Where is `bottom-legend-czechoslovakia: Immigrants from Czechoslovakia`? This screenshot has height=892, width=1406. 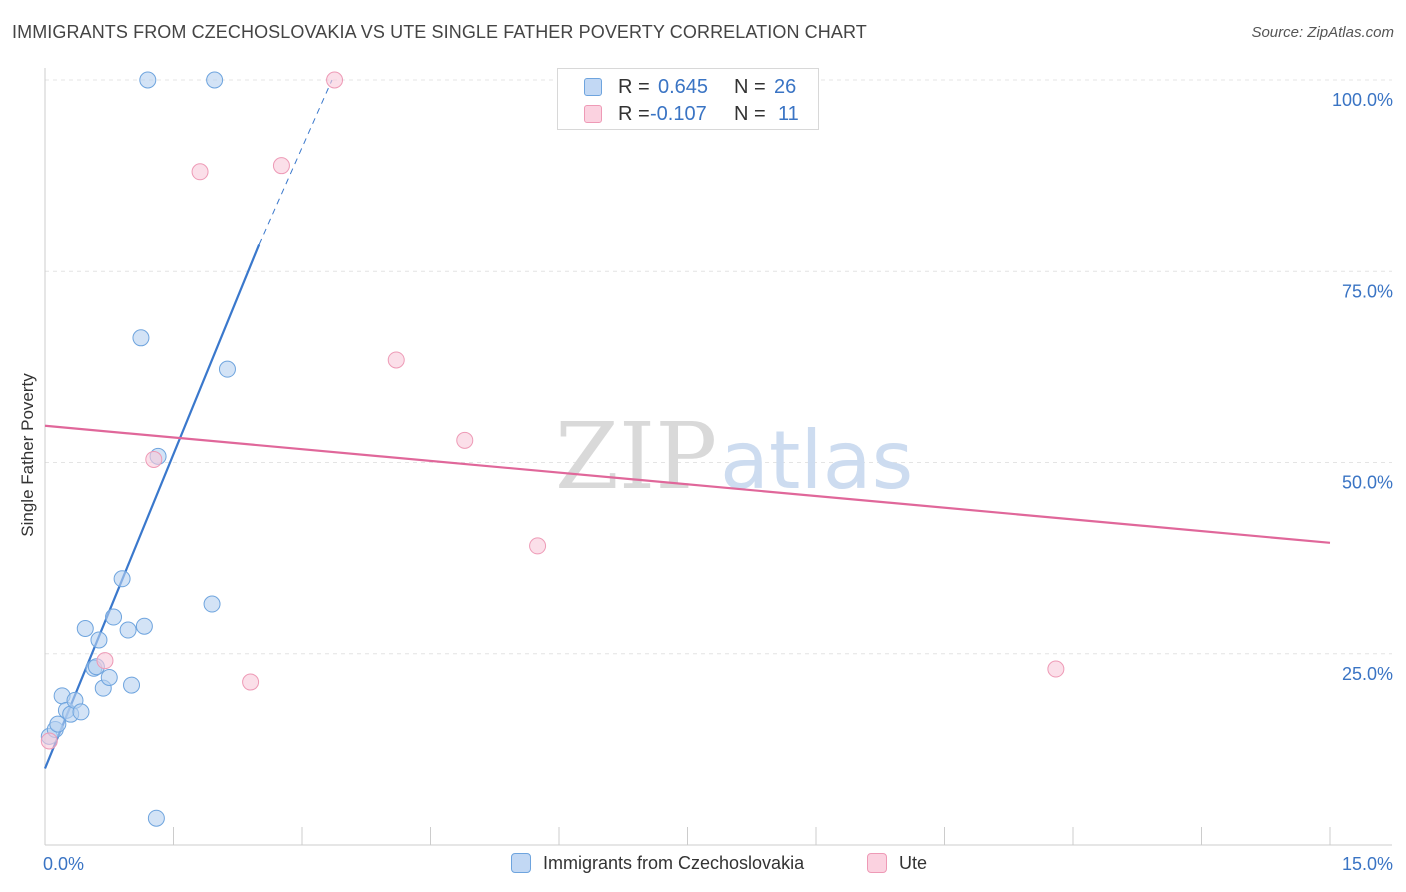 bottom-legend-czechoslovakia: Immigrants from Czechoslovakia is located at coordinates (681, 864).